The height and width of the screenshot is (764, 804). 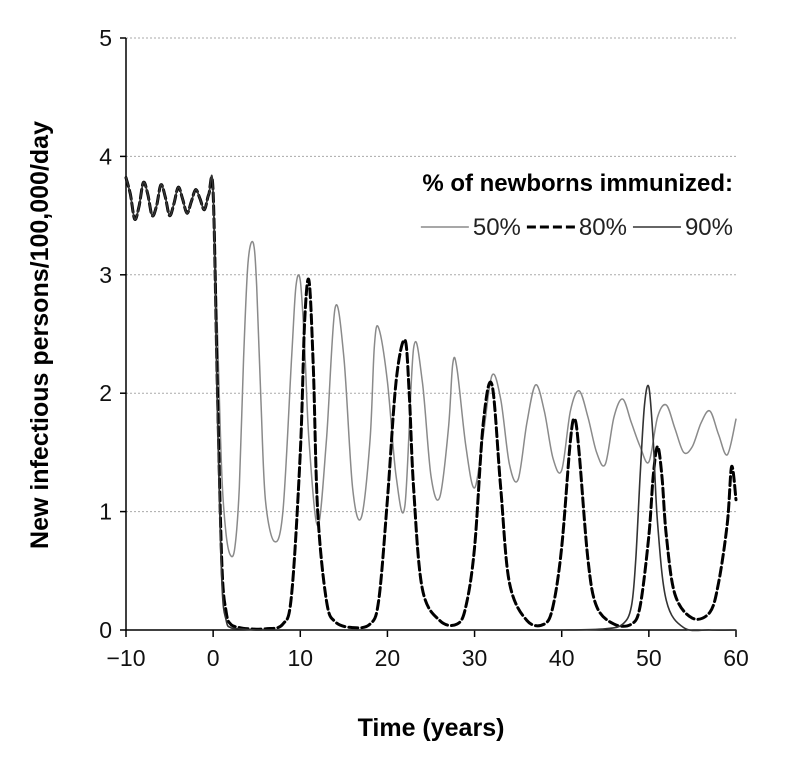 What do you see at coordinates (497, 227) in the screenshot?
I see `legend-label-50pct: 50%` at bounding box center [497, 227].